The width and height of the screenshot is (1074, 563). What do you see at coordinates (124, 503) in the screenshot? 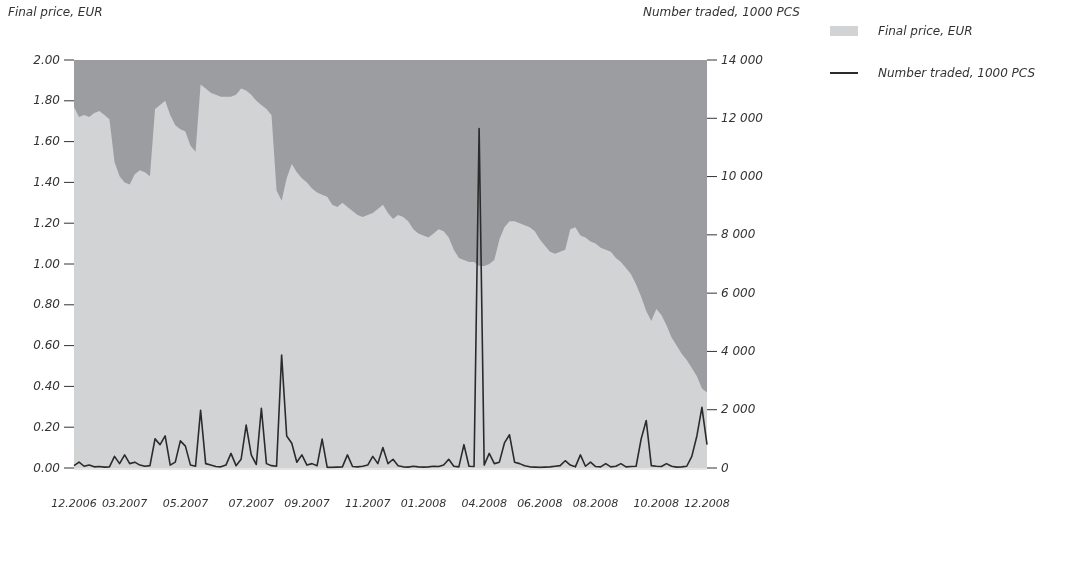
I see `x-tick-label: 03.2007` at bounding box center [124, 503].